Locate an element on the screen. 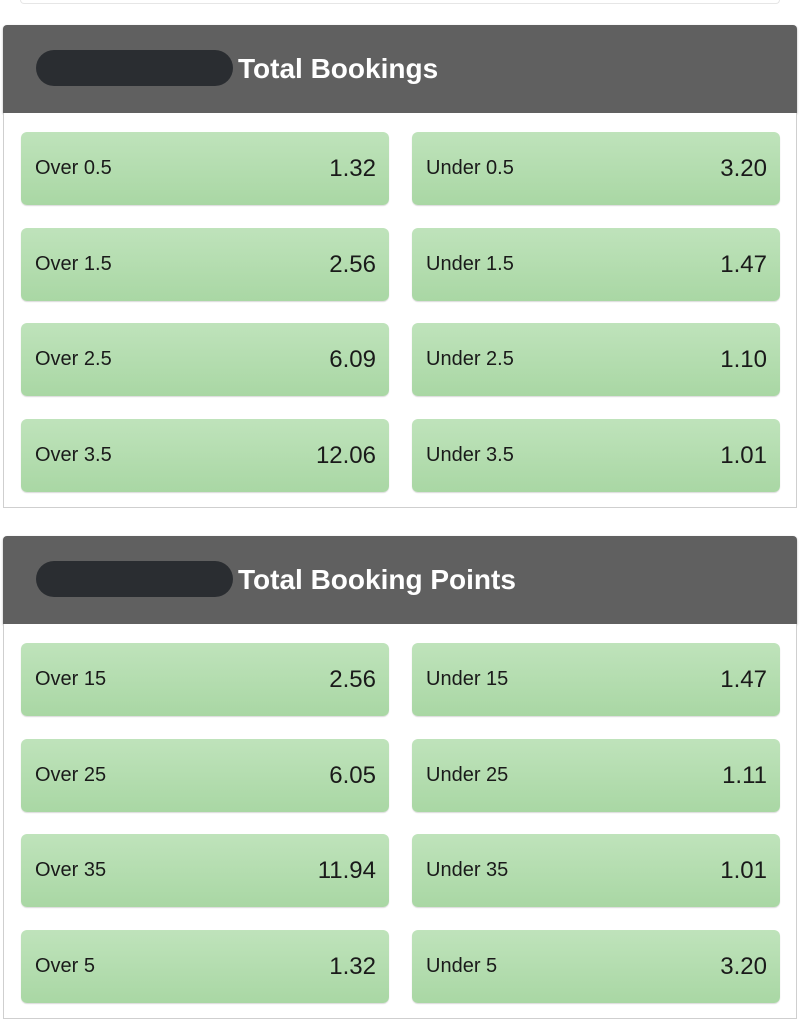 This screenshot has width=800, height=1022. selection-label: Under 0.5 is located at coordinates (470, 168).